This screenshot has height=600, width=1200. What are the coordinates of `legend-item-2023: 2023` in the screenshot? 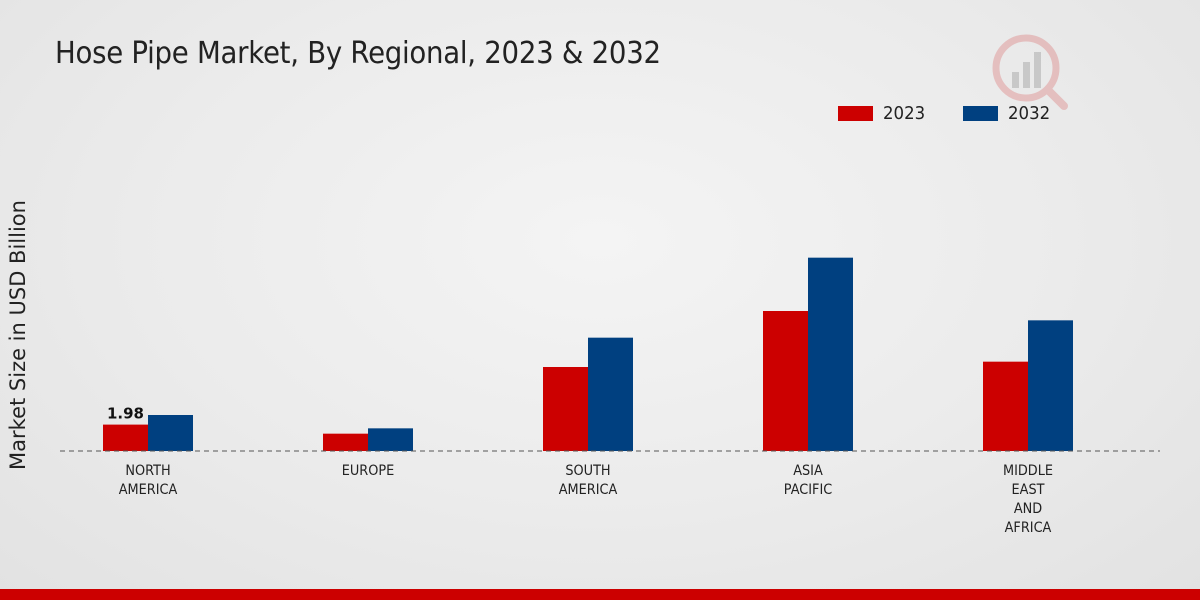 It's located at (883, 113).